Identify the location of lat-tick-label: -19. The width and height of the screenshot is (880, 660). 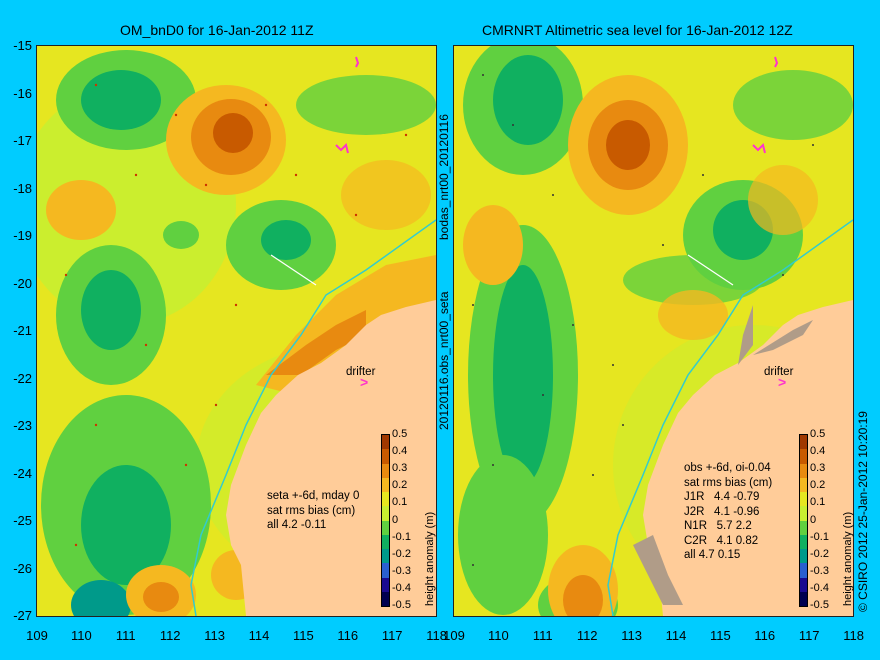
(22, 235).